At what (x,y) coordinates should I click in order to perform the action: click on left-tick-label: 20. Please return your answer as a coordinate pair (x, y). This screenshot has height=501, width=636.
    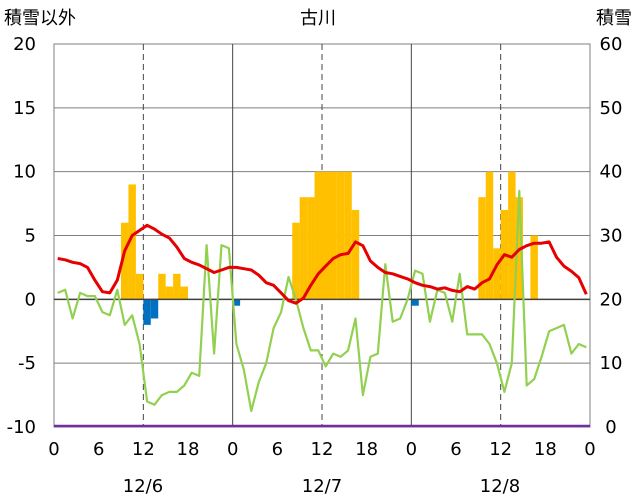
    Looking at the image, I should click on (24, 44).